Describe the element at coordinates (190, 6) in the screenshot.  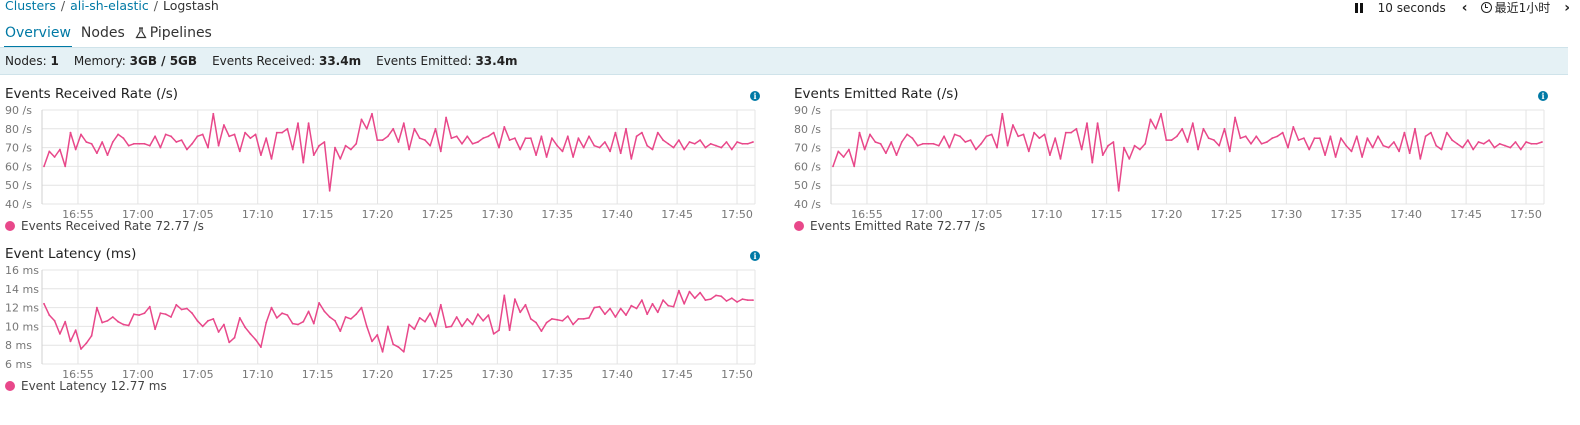
I see `breadcrumb-current: Logstash` at that location.